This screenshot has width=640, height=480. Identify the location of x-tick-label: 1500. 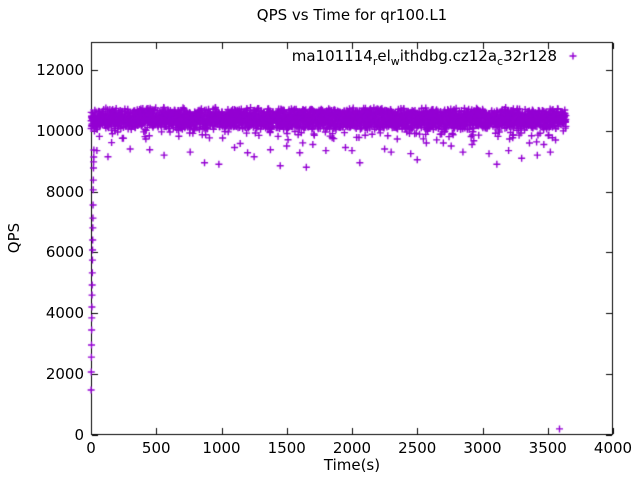
(286, 448).